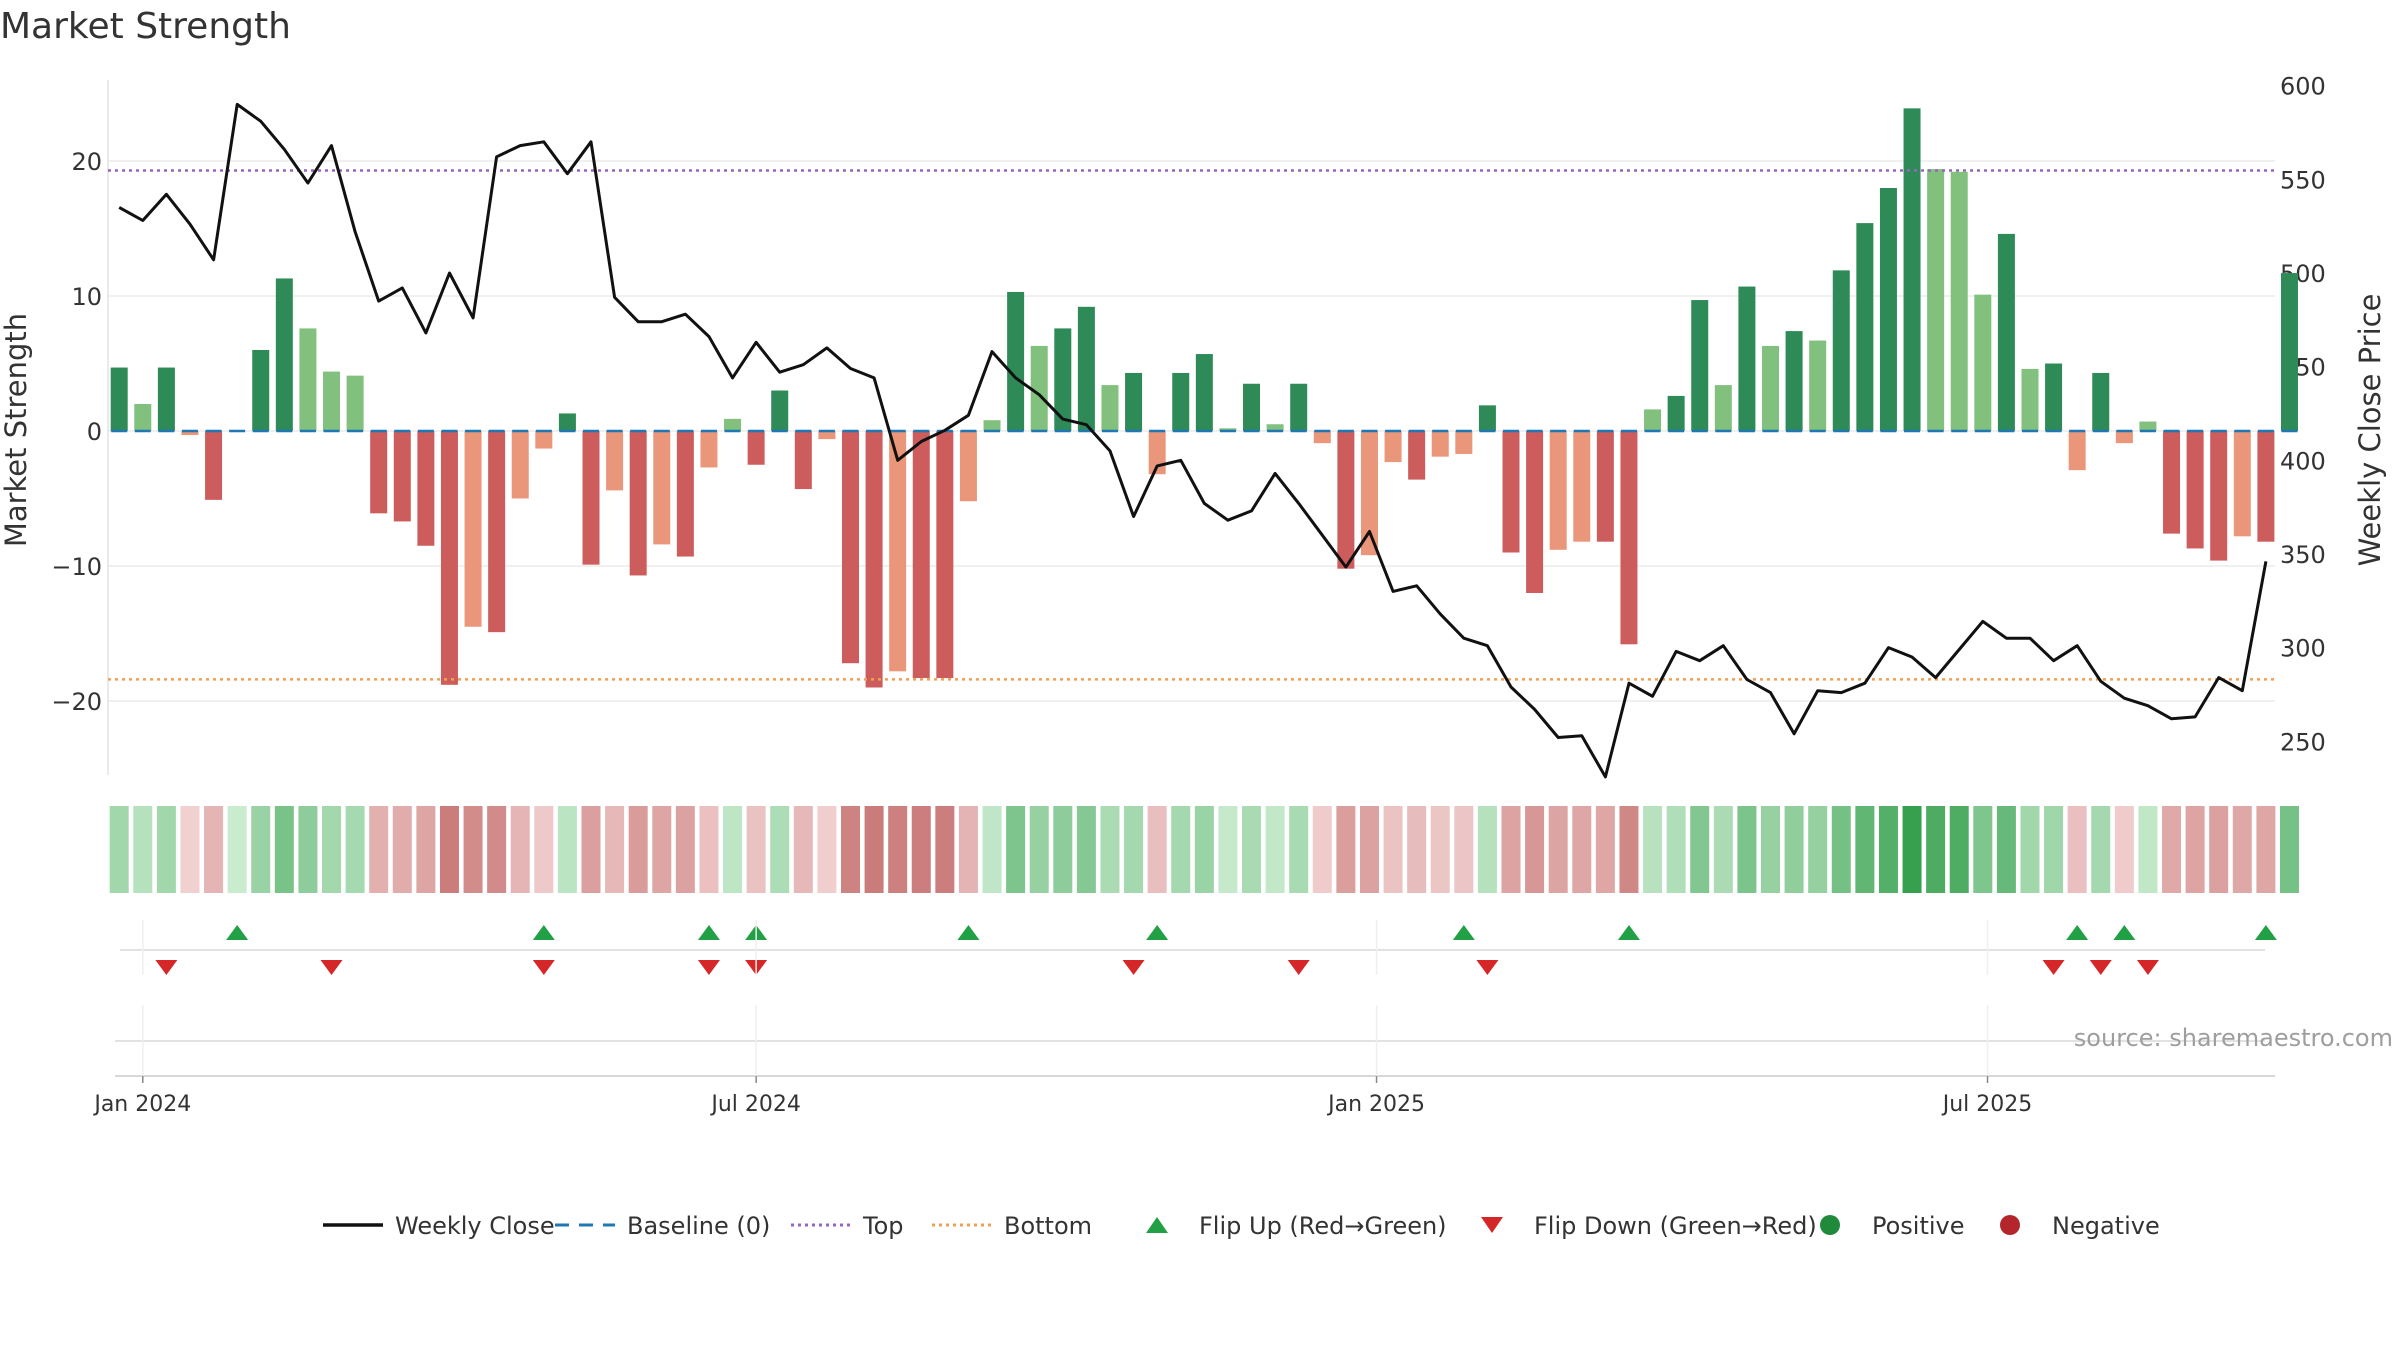 The width and height of the screenshot is (2400, 1350). I want to click on legend-item: Baseline (0), so click(662, 1226).